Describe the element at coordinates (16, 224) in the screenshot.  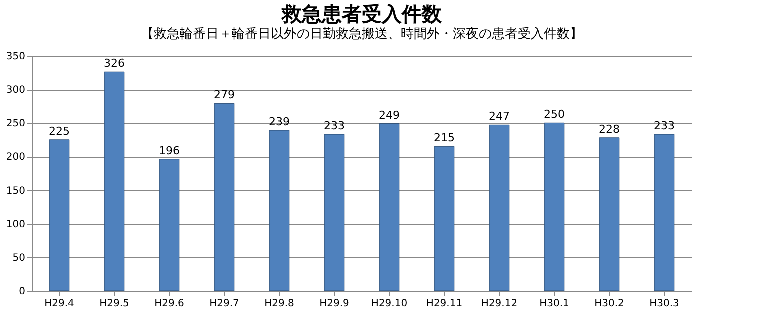
I see `y-tick-label: 100` at that location.